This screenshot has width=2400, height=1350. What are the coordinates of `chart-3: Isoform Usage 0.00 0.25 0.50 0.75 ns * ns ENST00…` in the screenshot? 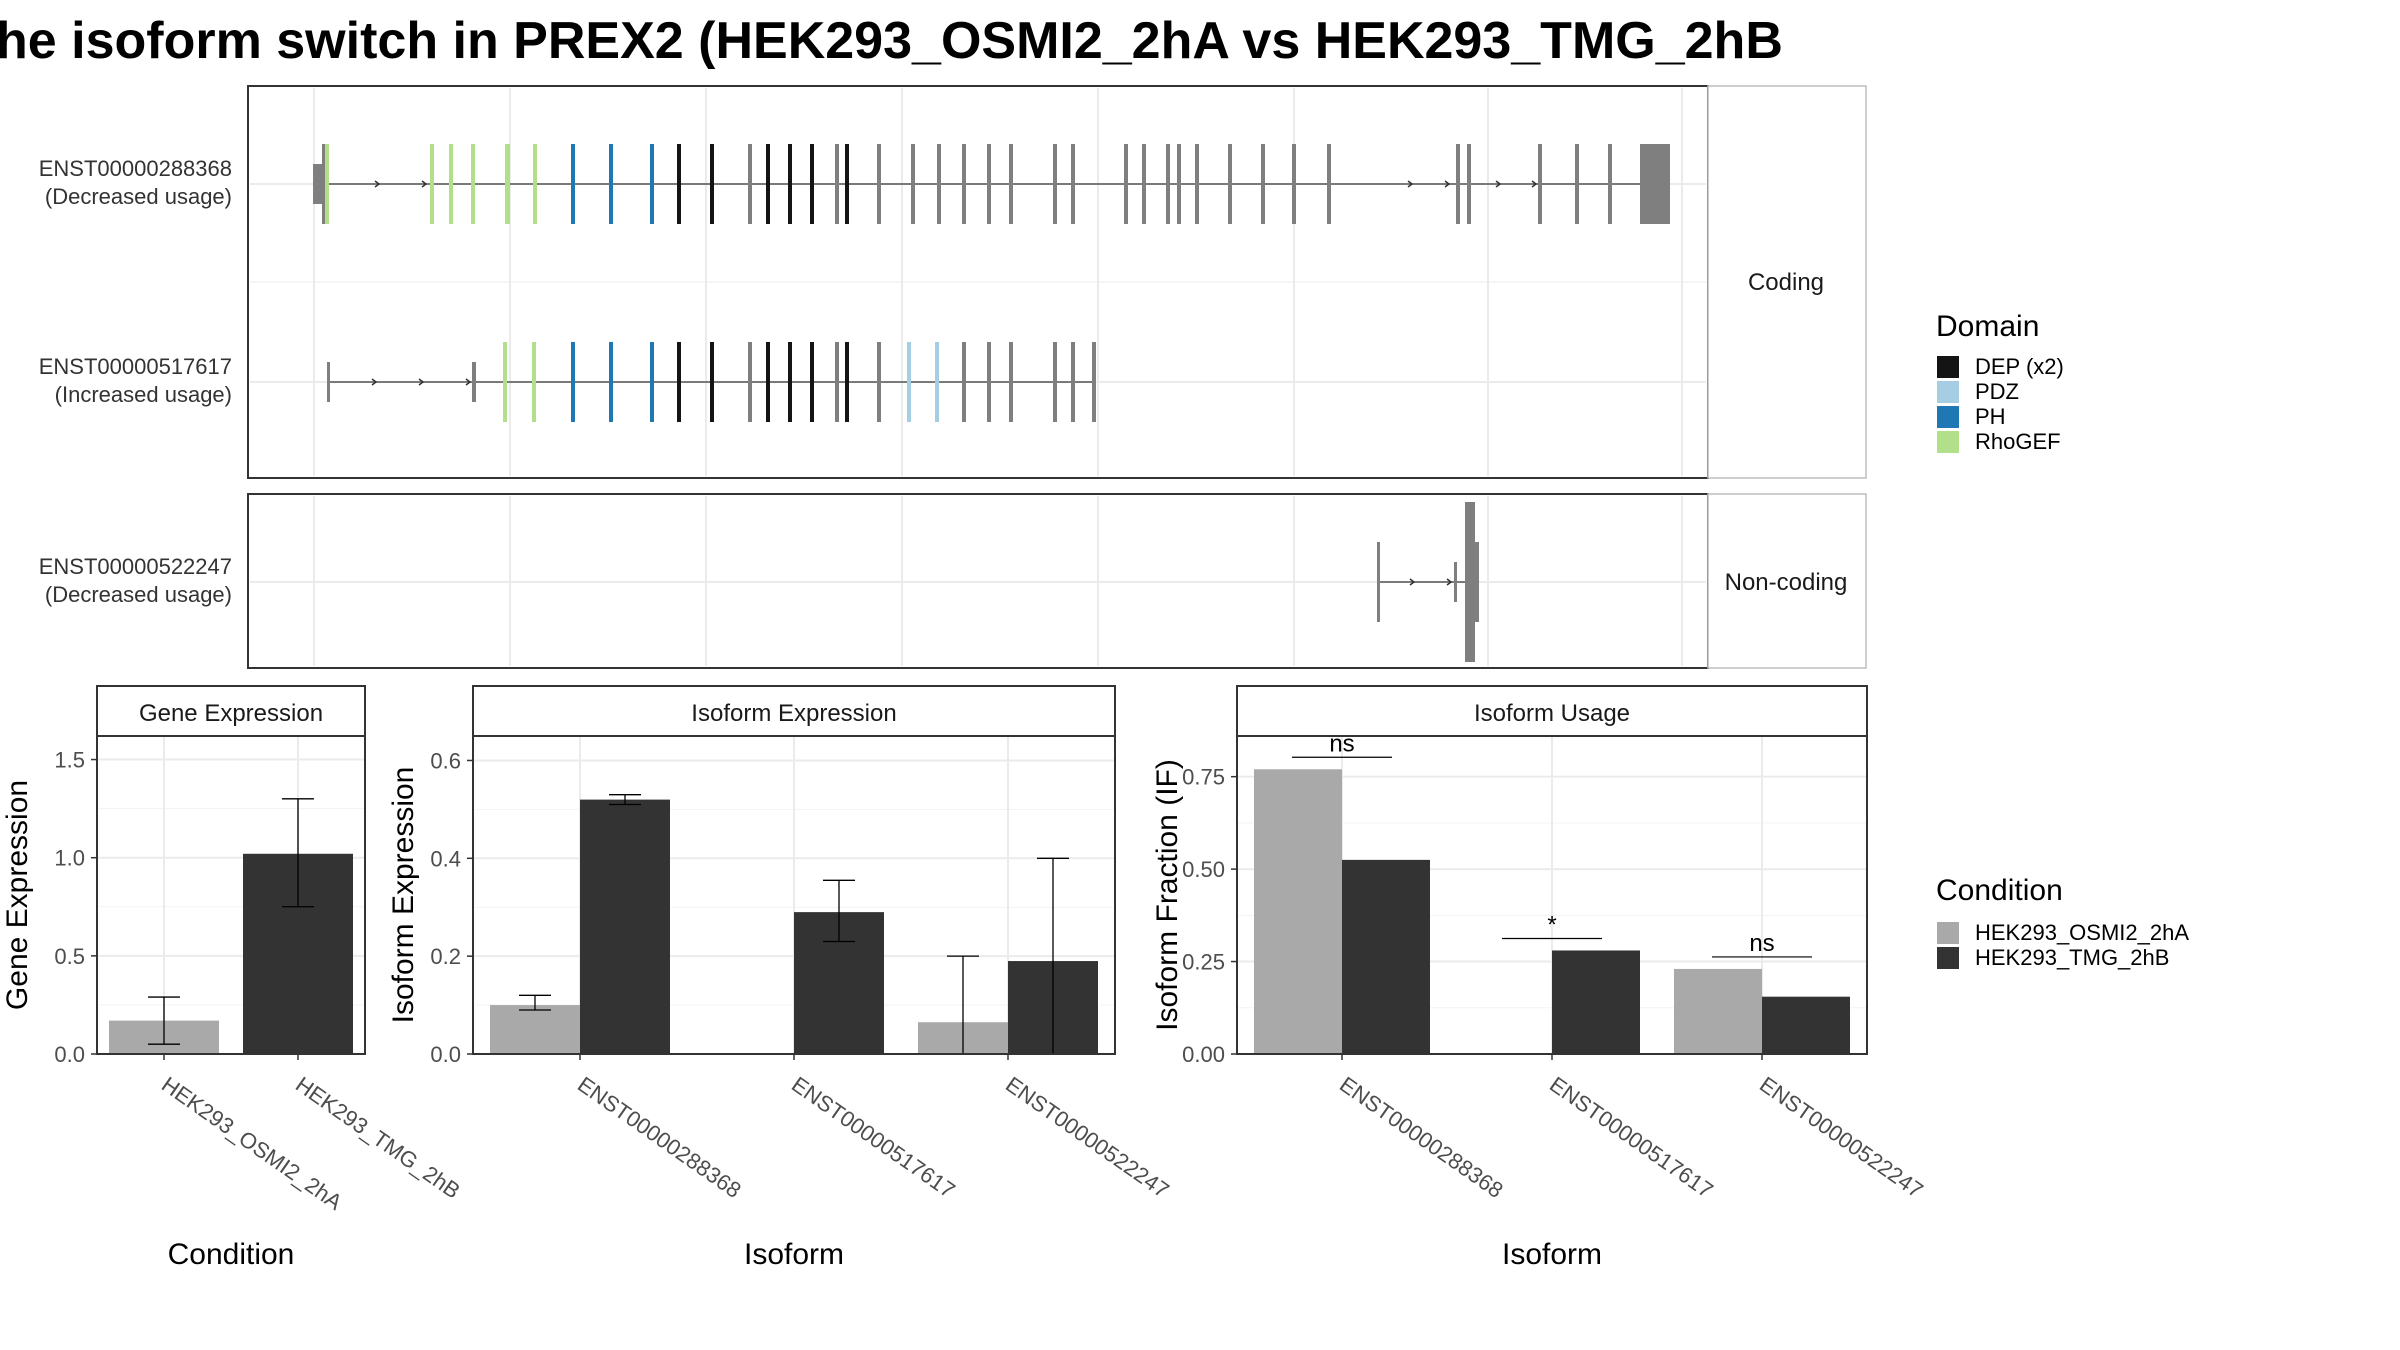 It's located at (1539, 978).